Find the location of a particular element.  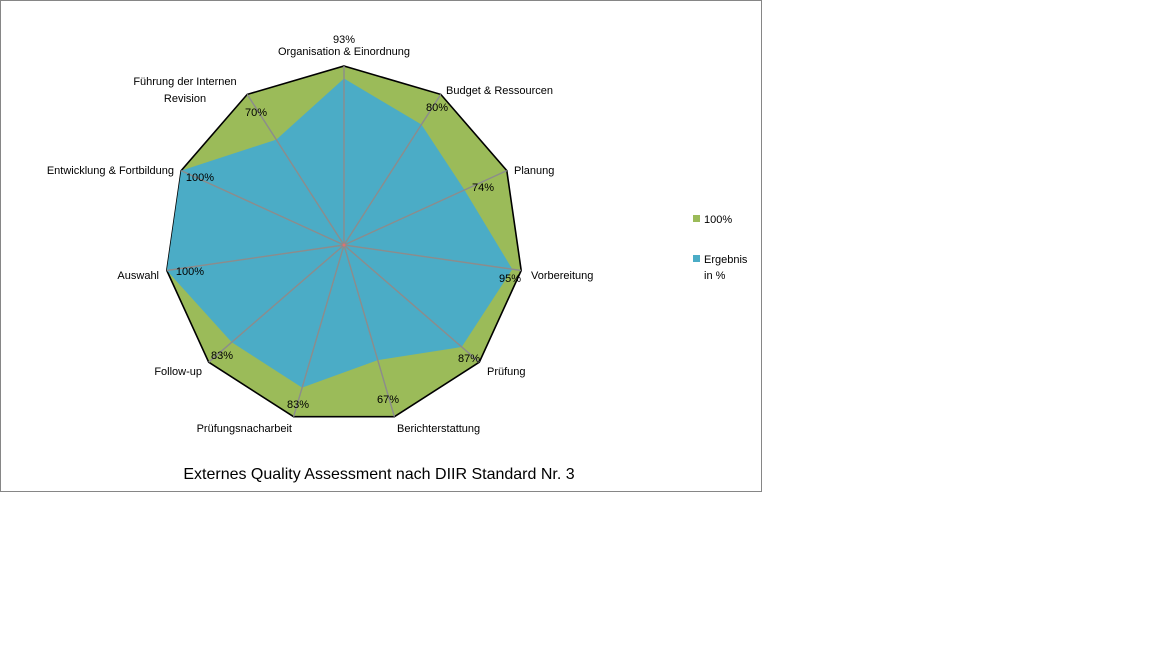

center-point is located at coordinates (344, 245).